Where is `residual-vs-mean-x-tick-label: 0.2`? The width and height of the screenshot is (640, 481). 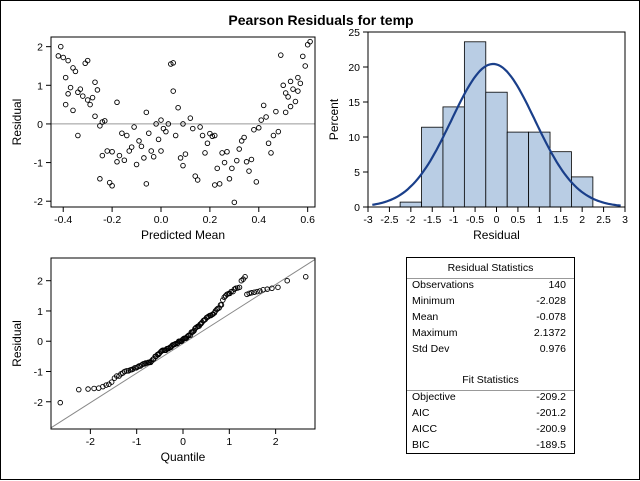
residual-vs-mean-x-tick-label: 0.2 is located at coordinates (210, 220).